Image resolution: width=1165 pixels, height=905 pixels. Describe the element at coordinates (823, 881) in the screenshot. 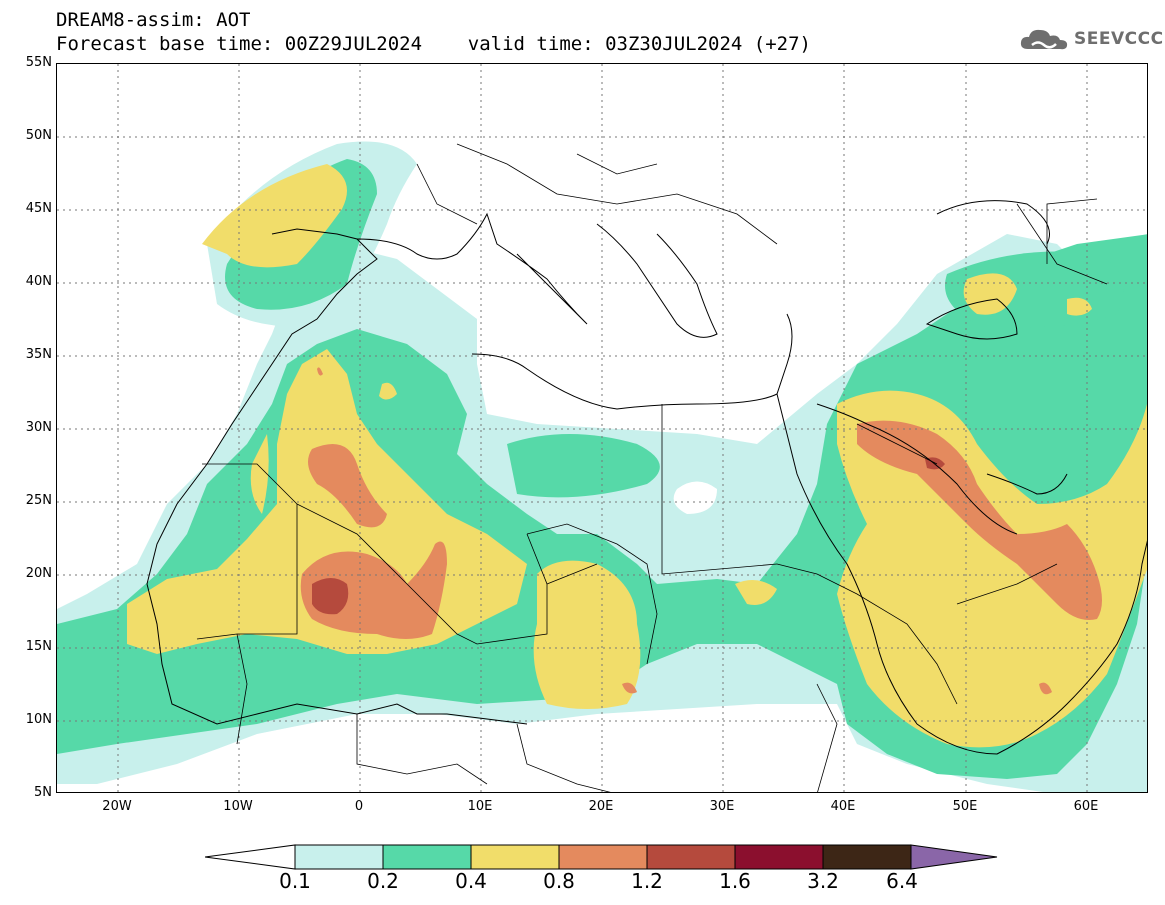

I see `colorbar-label: 3.2` at that location.